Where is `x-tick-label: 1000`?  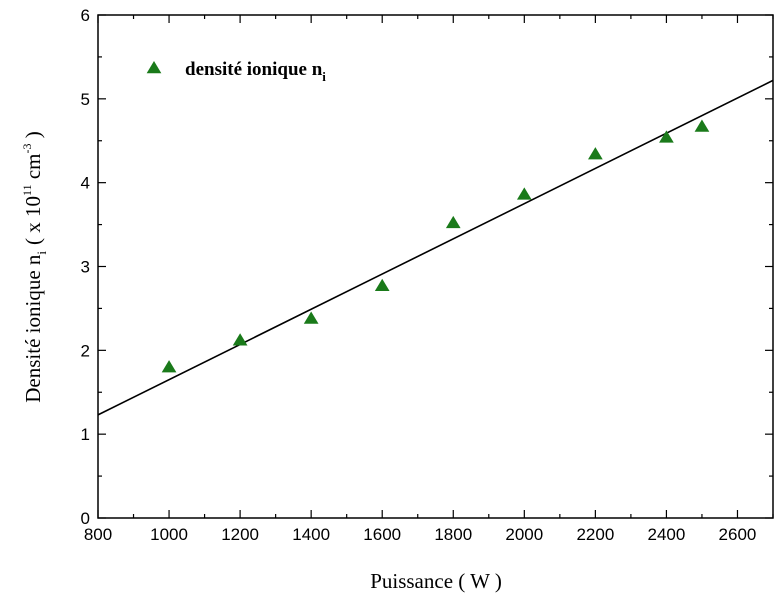
x-tick-label: 1000 is located at coordinates (169, 534).